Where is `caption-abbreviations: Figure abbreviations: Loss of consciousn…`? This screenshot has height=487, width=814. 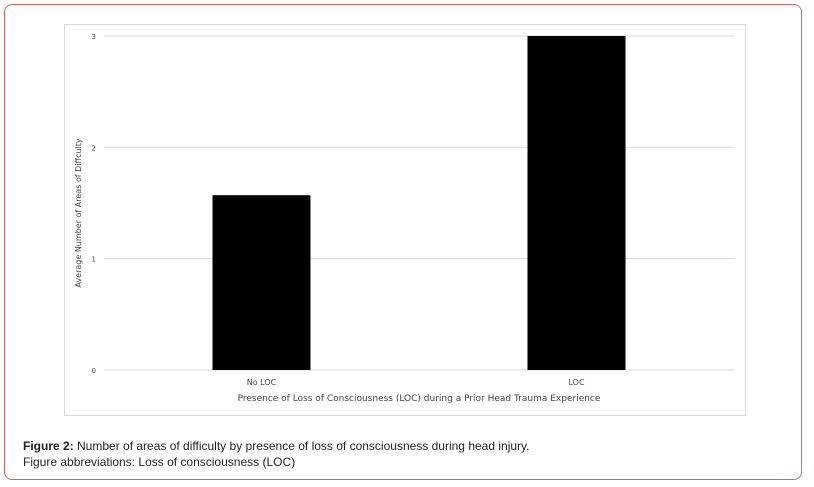
caption-abbreviations: Figure abbreviations: Loss of consciousn… is located at coordinates (159, 462).